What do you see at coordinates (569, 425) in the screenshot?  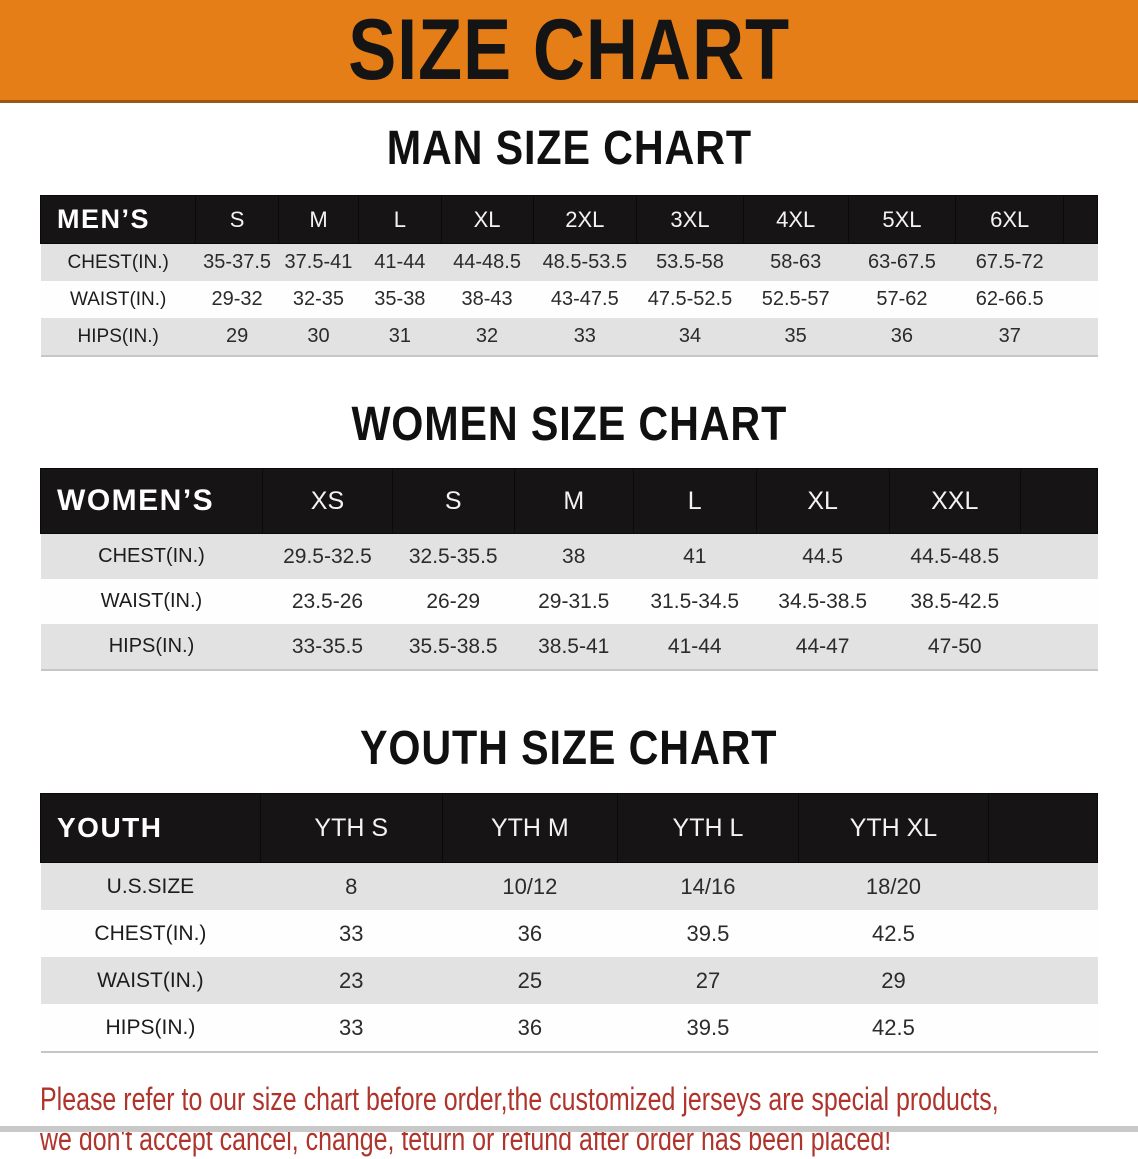 I see `women-section-heading: WOMEN SIZE CHART` at bounding box center [569, 425].